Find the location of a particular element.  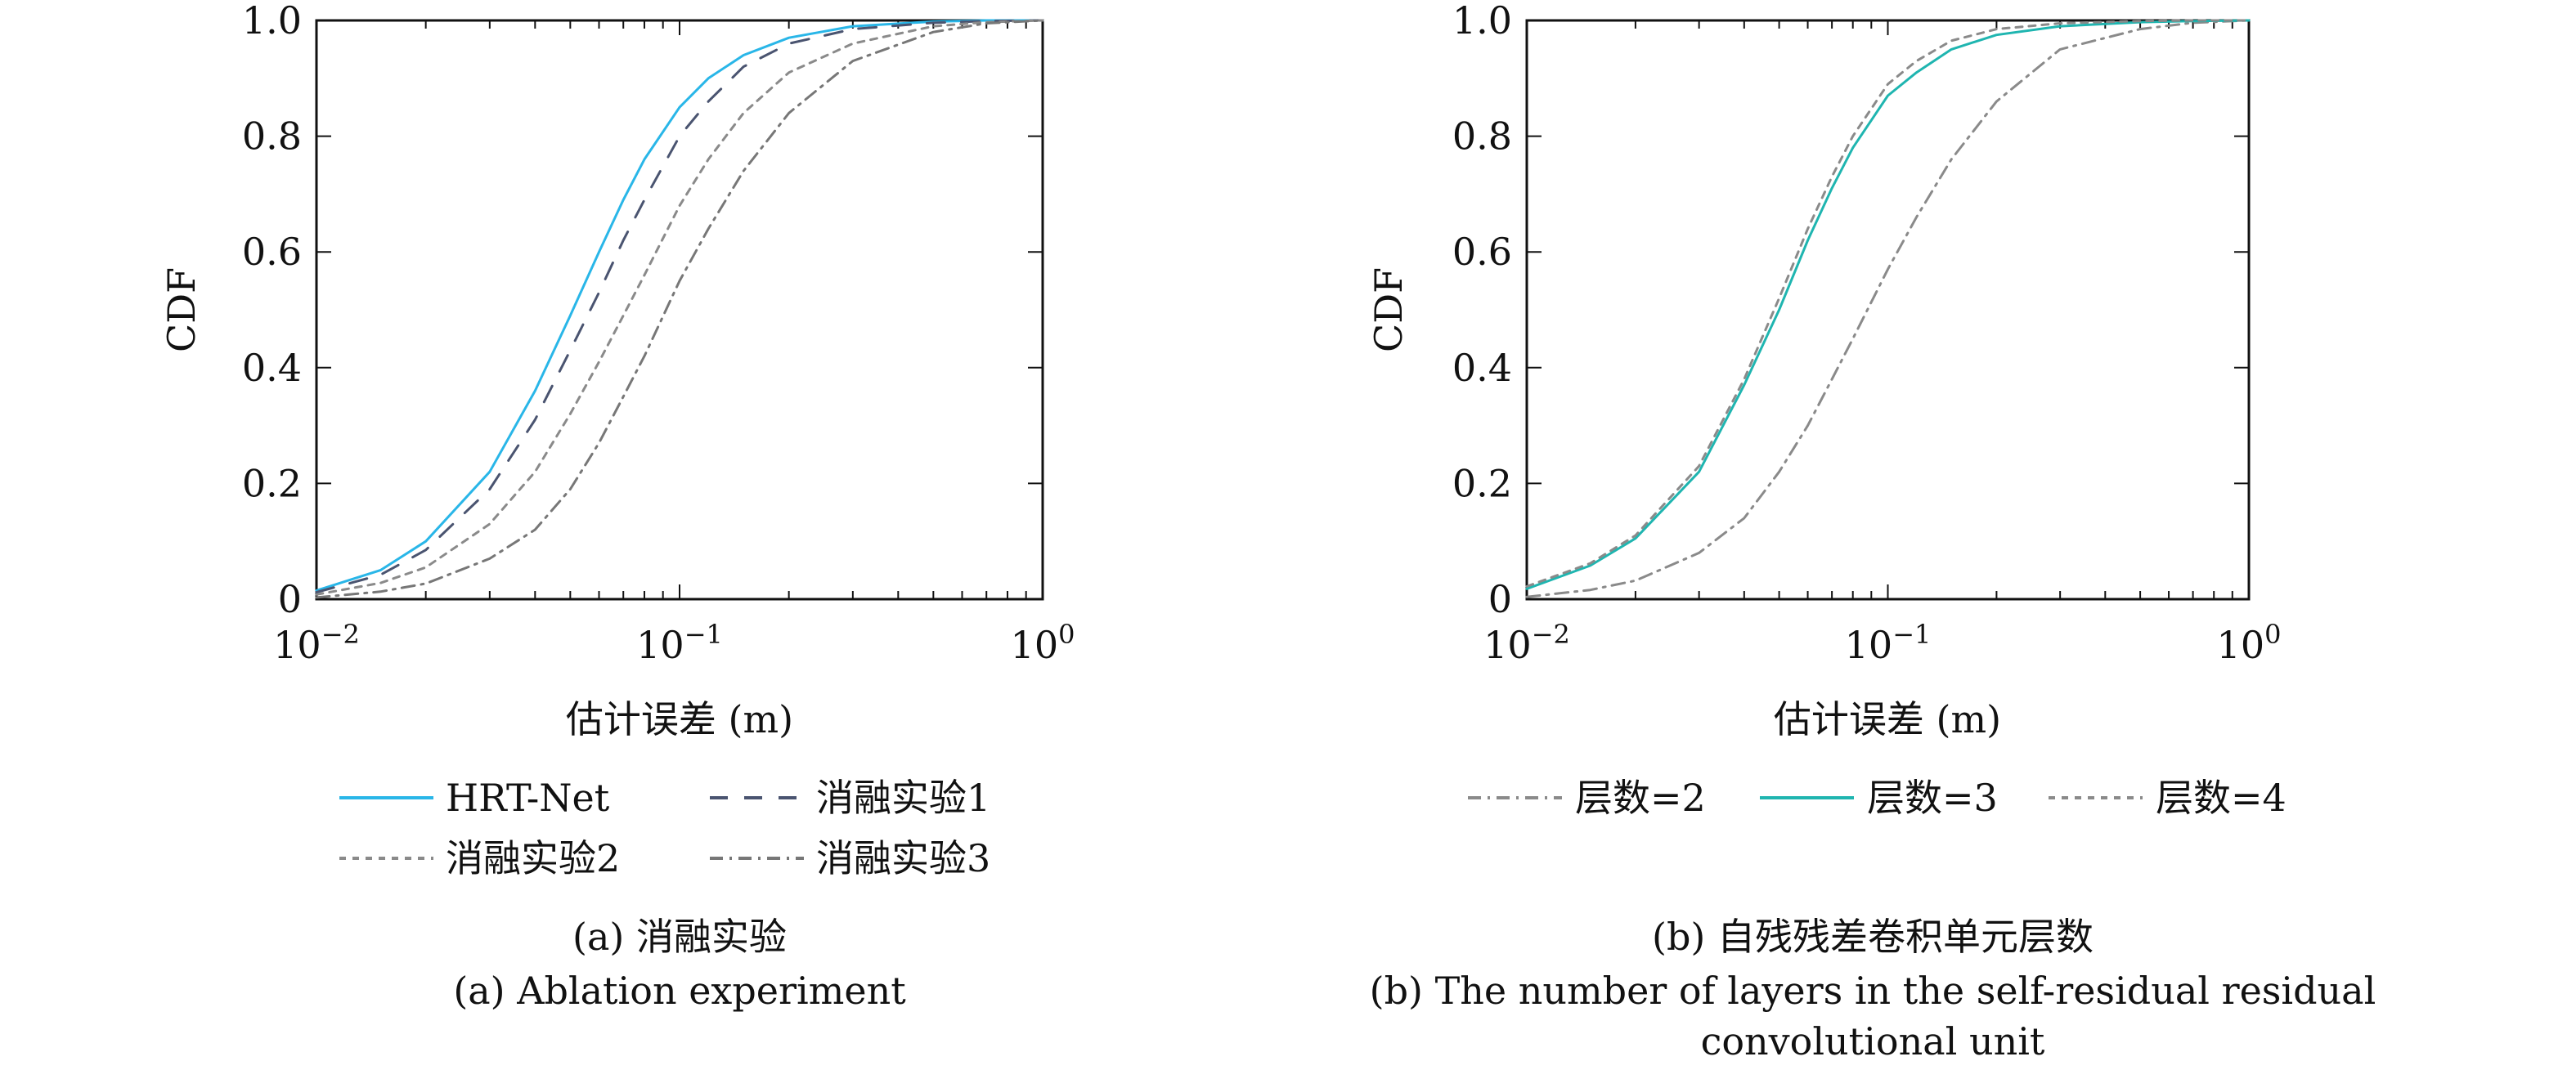

panel-b-y-tick-label: 0.4 is located at coordinates (1482, 368).